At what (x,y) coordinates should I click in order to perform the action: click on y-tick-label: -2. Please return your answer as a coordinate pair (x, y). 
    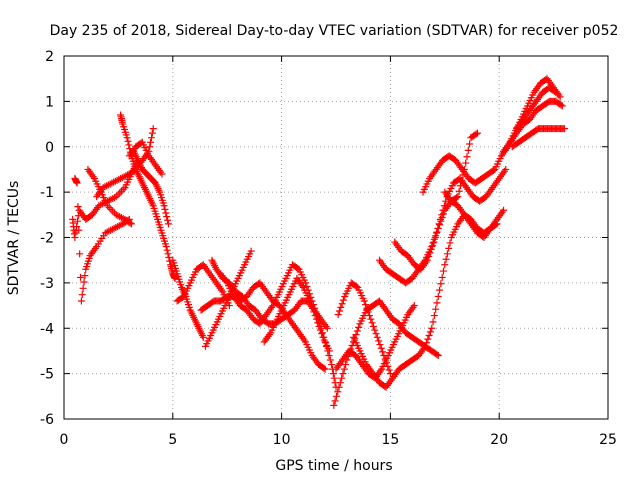
    Looking at the image, I should click on (47, 239).